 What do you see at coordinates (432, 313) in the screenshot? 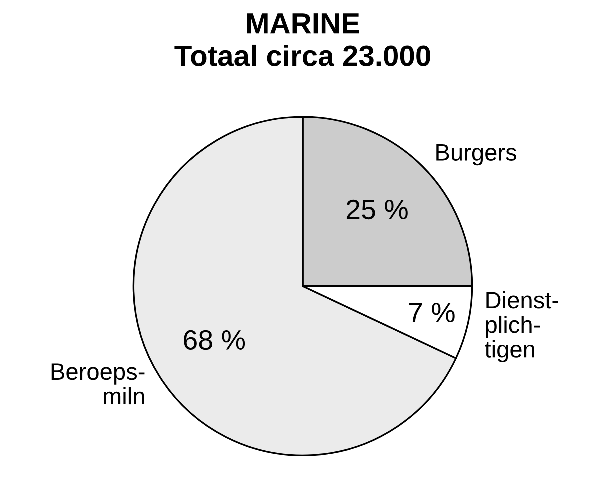
I see `data-label: 7 %` at bounding box center [432, 313].